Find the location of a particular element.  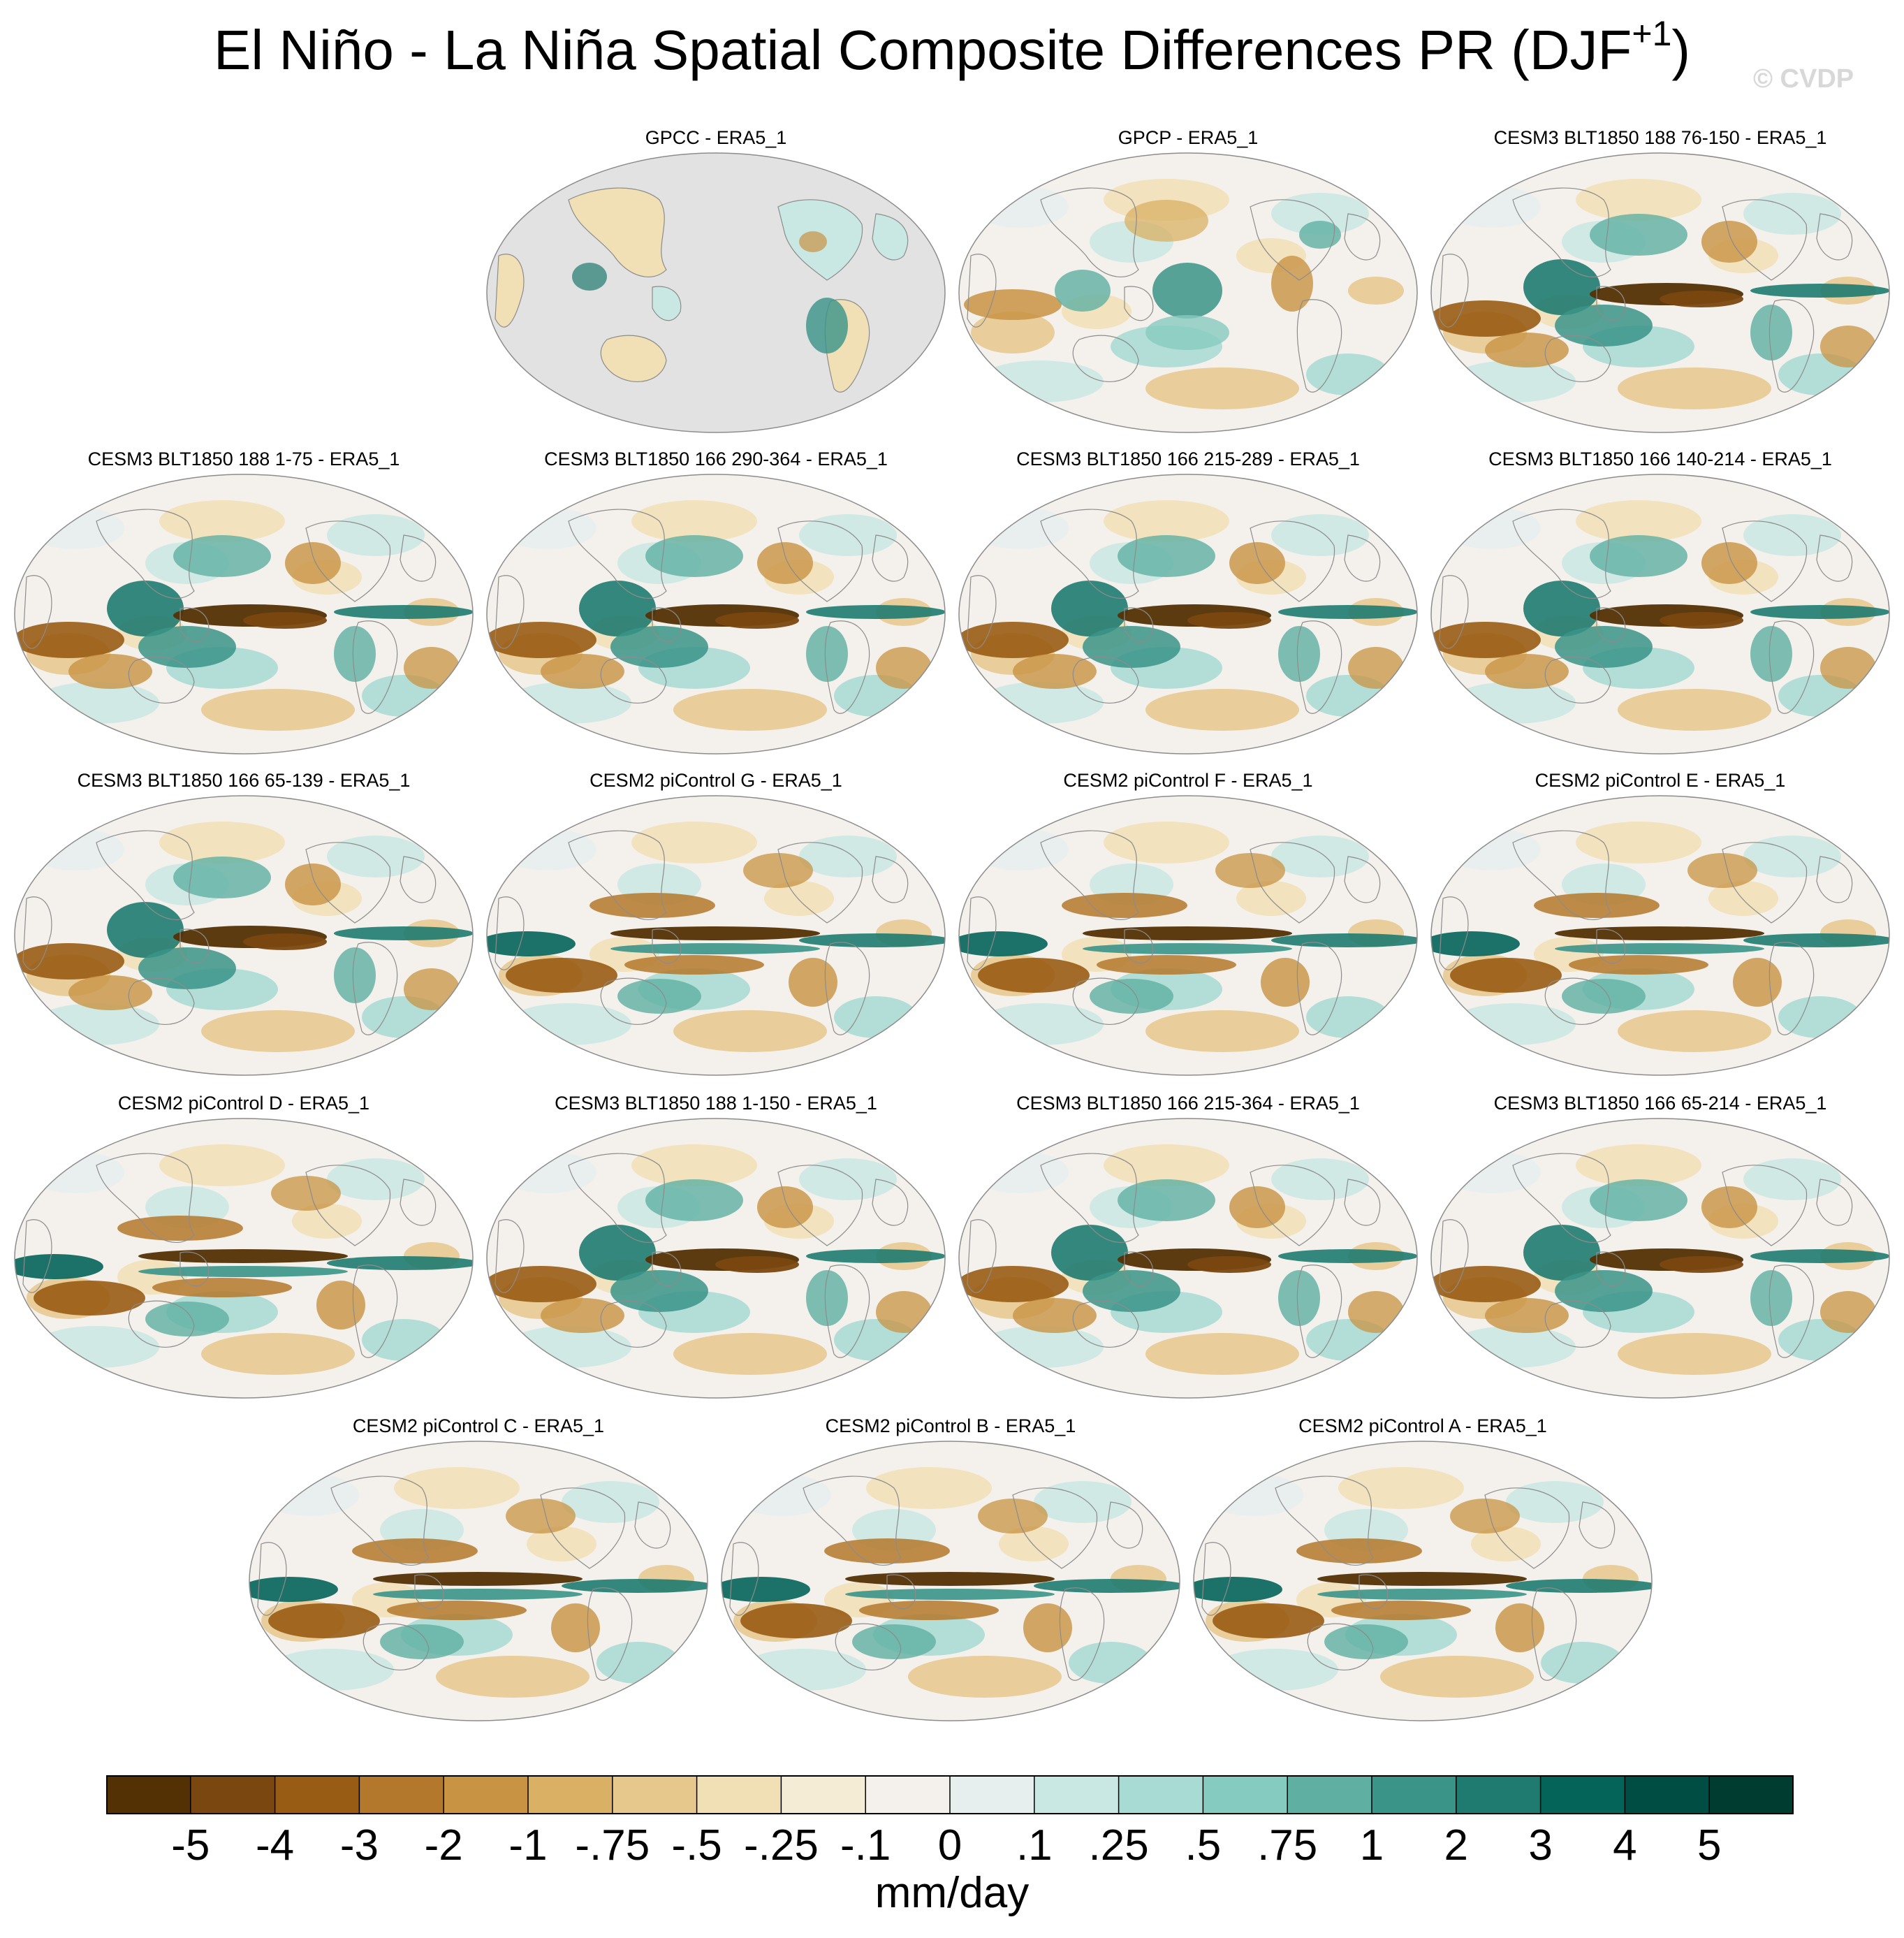

panel-title: CESM3 BLT1850 166 65-214 - ERA5_1 is located at coordinates (1660, 1103).